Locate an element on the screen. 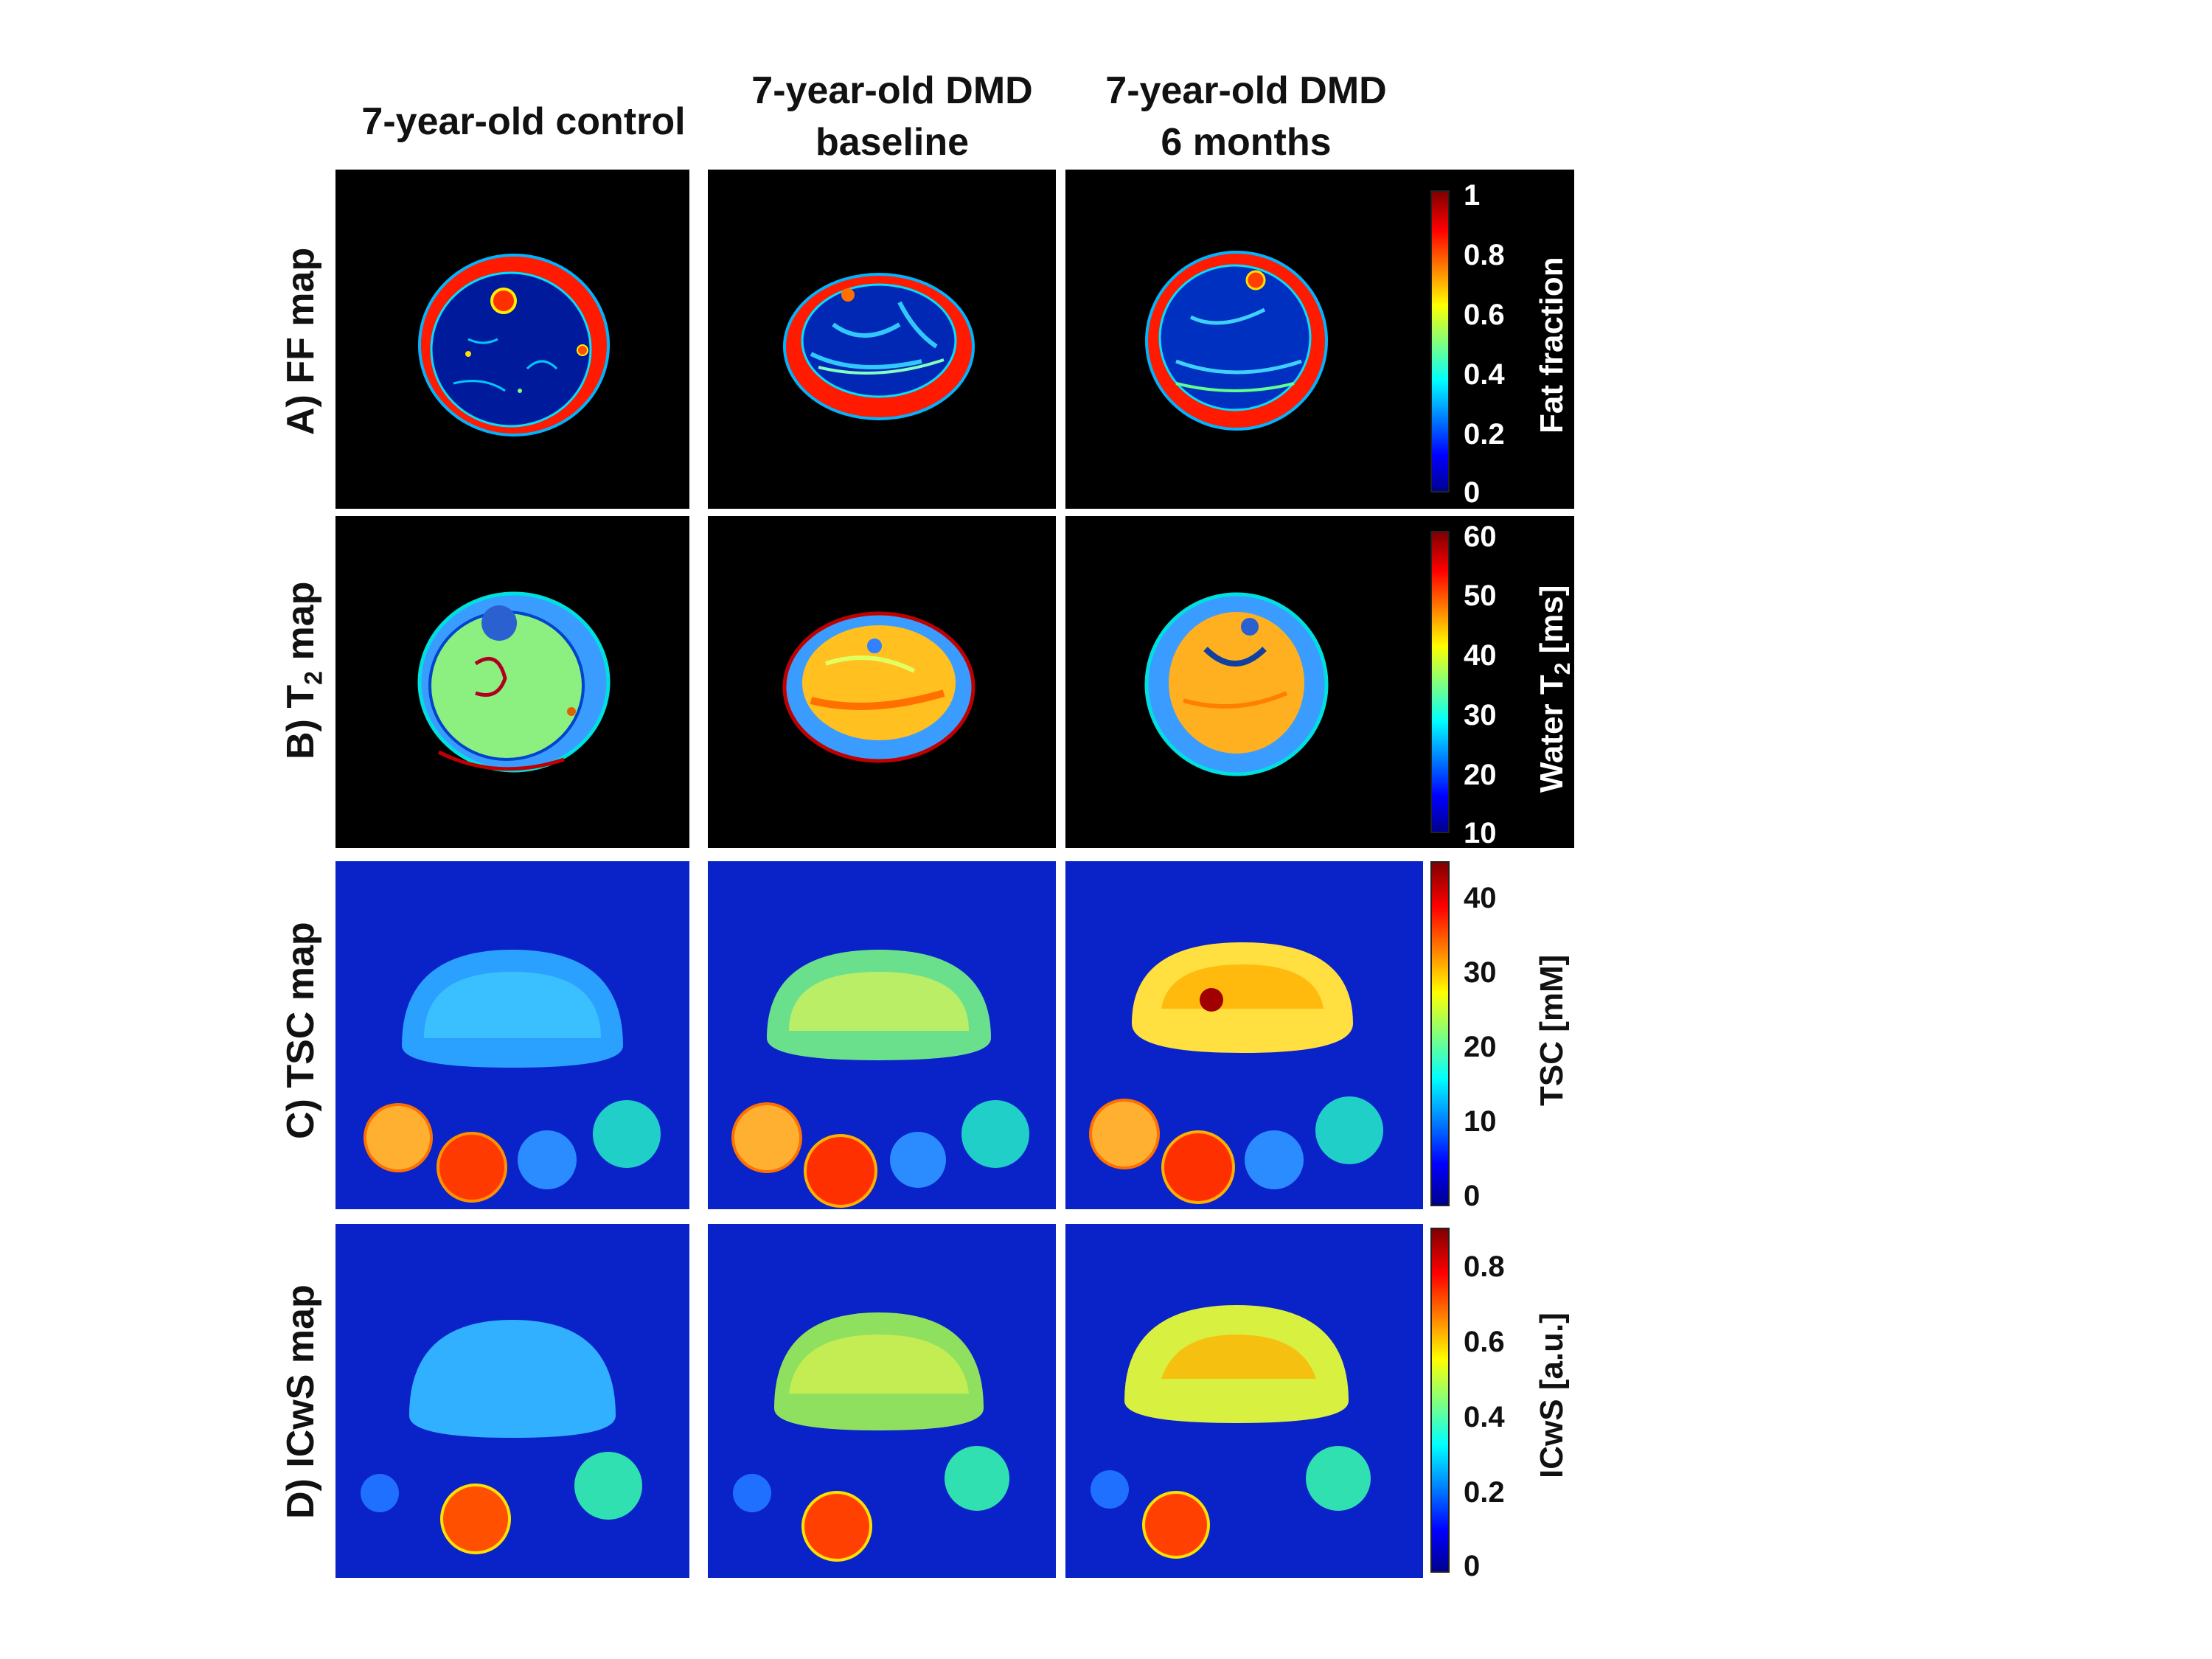 Image resolution: width=2212 pixels, height=1659 pixels. icws-map-dmd-6months-image is located at coordinates (1244, 1401).